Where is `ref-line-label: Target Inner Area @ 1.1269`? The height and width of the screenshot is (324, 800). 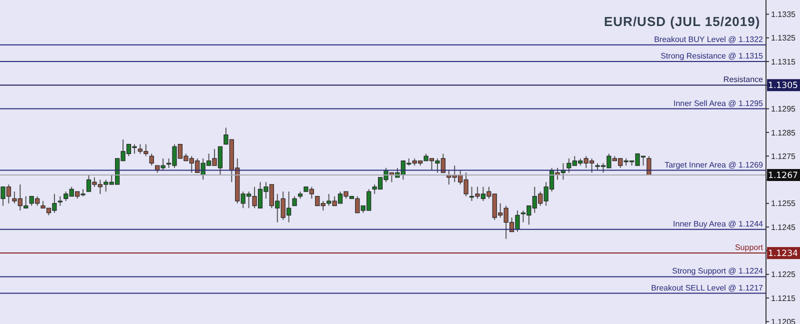
ref-line-label: Target Inner Area @ 1.1269 is located at coordinates (714, 165).